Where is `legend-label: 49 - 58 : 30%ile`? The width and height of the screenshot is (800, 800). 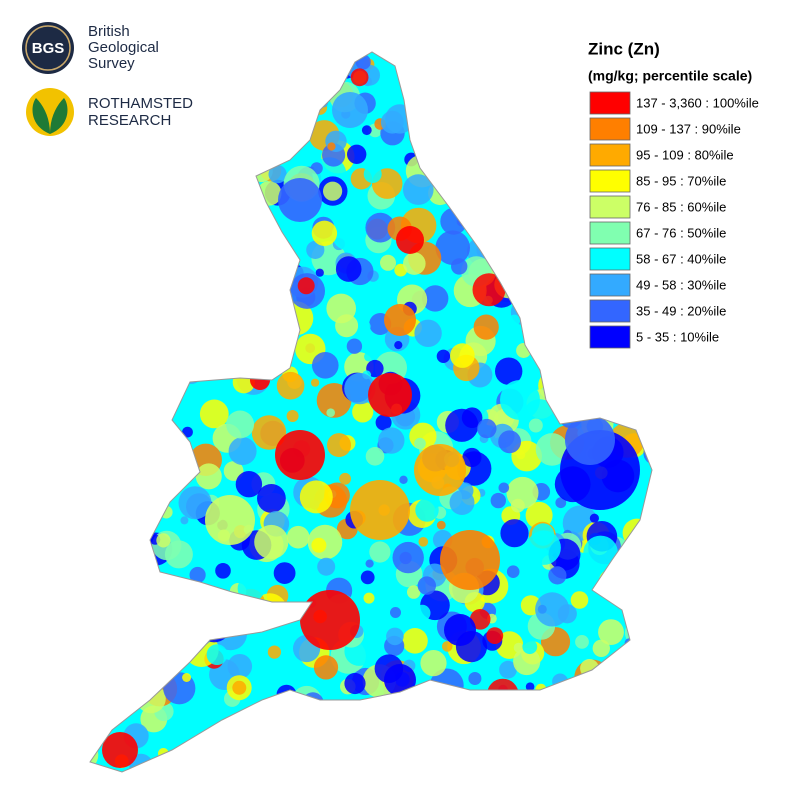 legend-label: 49 - 58 : 30%ile is located at coordinates (681, 284).